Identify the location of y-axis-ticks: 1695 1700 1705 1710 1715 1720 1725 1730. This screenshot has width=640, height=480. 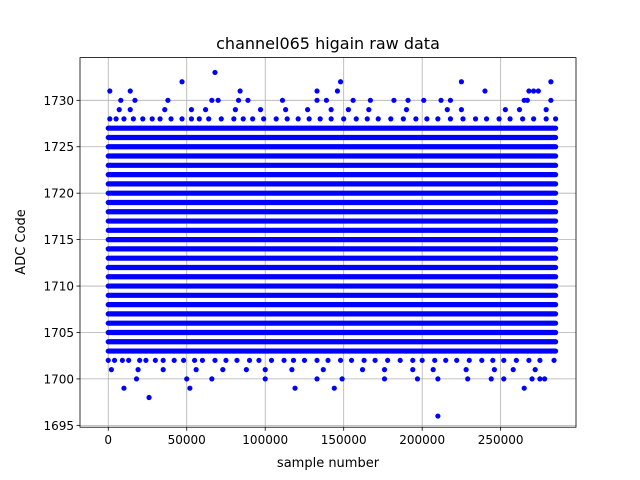
(61, 263).